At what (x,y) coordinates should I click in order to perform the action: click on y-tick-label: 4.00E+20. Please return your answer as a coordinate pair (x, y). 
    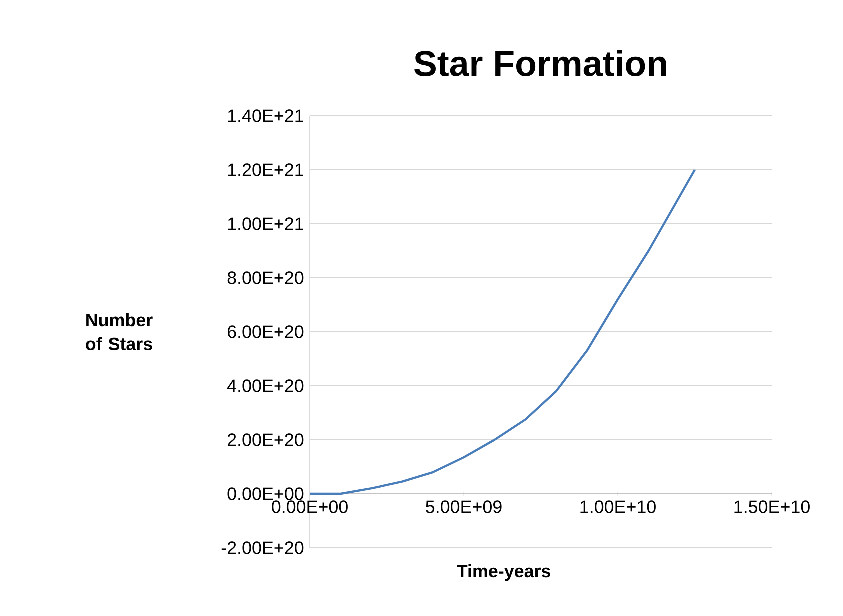
    Looking at the image, I should click on (265, 386).